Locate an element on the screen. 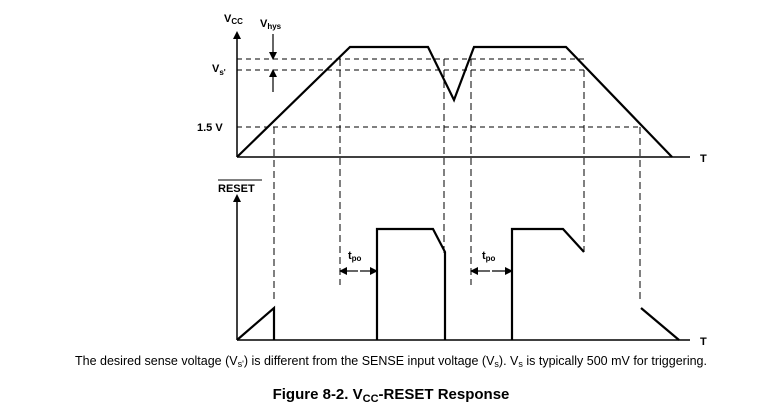 Image resolution: width=782 pixels, height=414 pixels. time-axis-label-top: T is located at coordinates (703, 159).